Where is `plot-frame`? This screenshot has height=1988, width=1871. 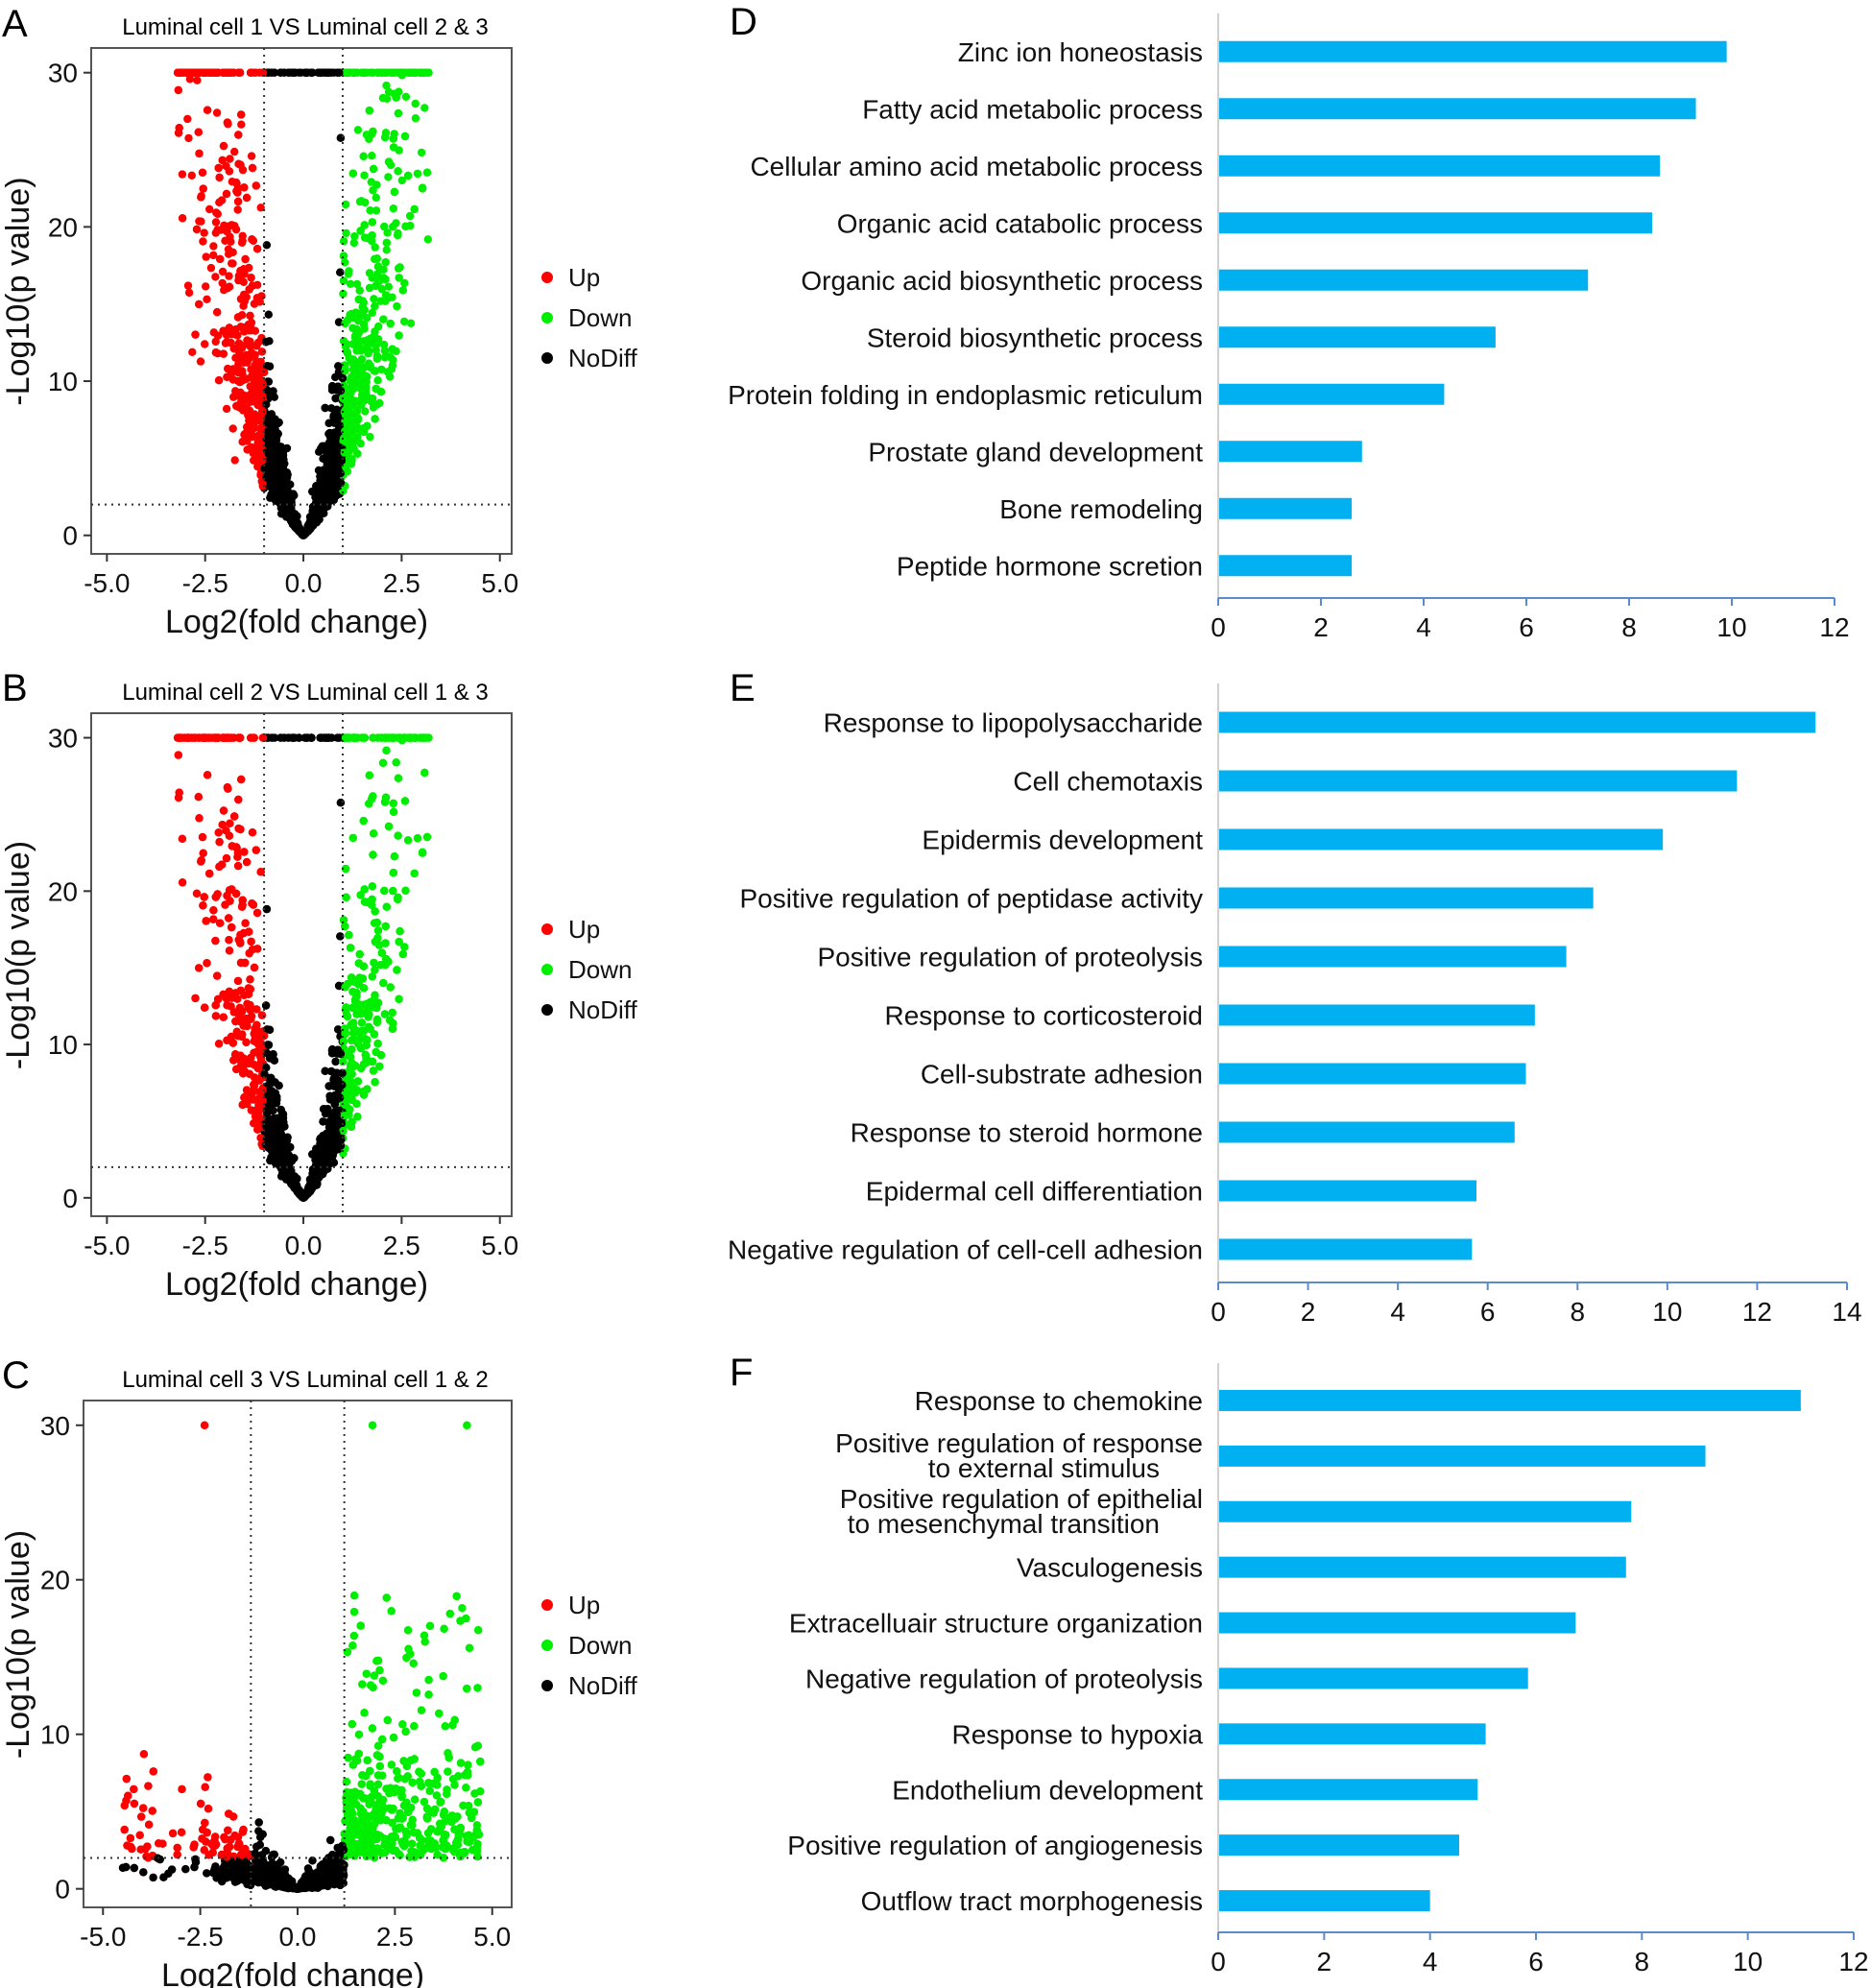 plot-frame is located at coordinates (301, 301).